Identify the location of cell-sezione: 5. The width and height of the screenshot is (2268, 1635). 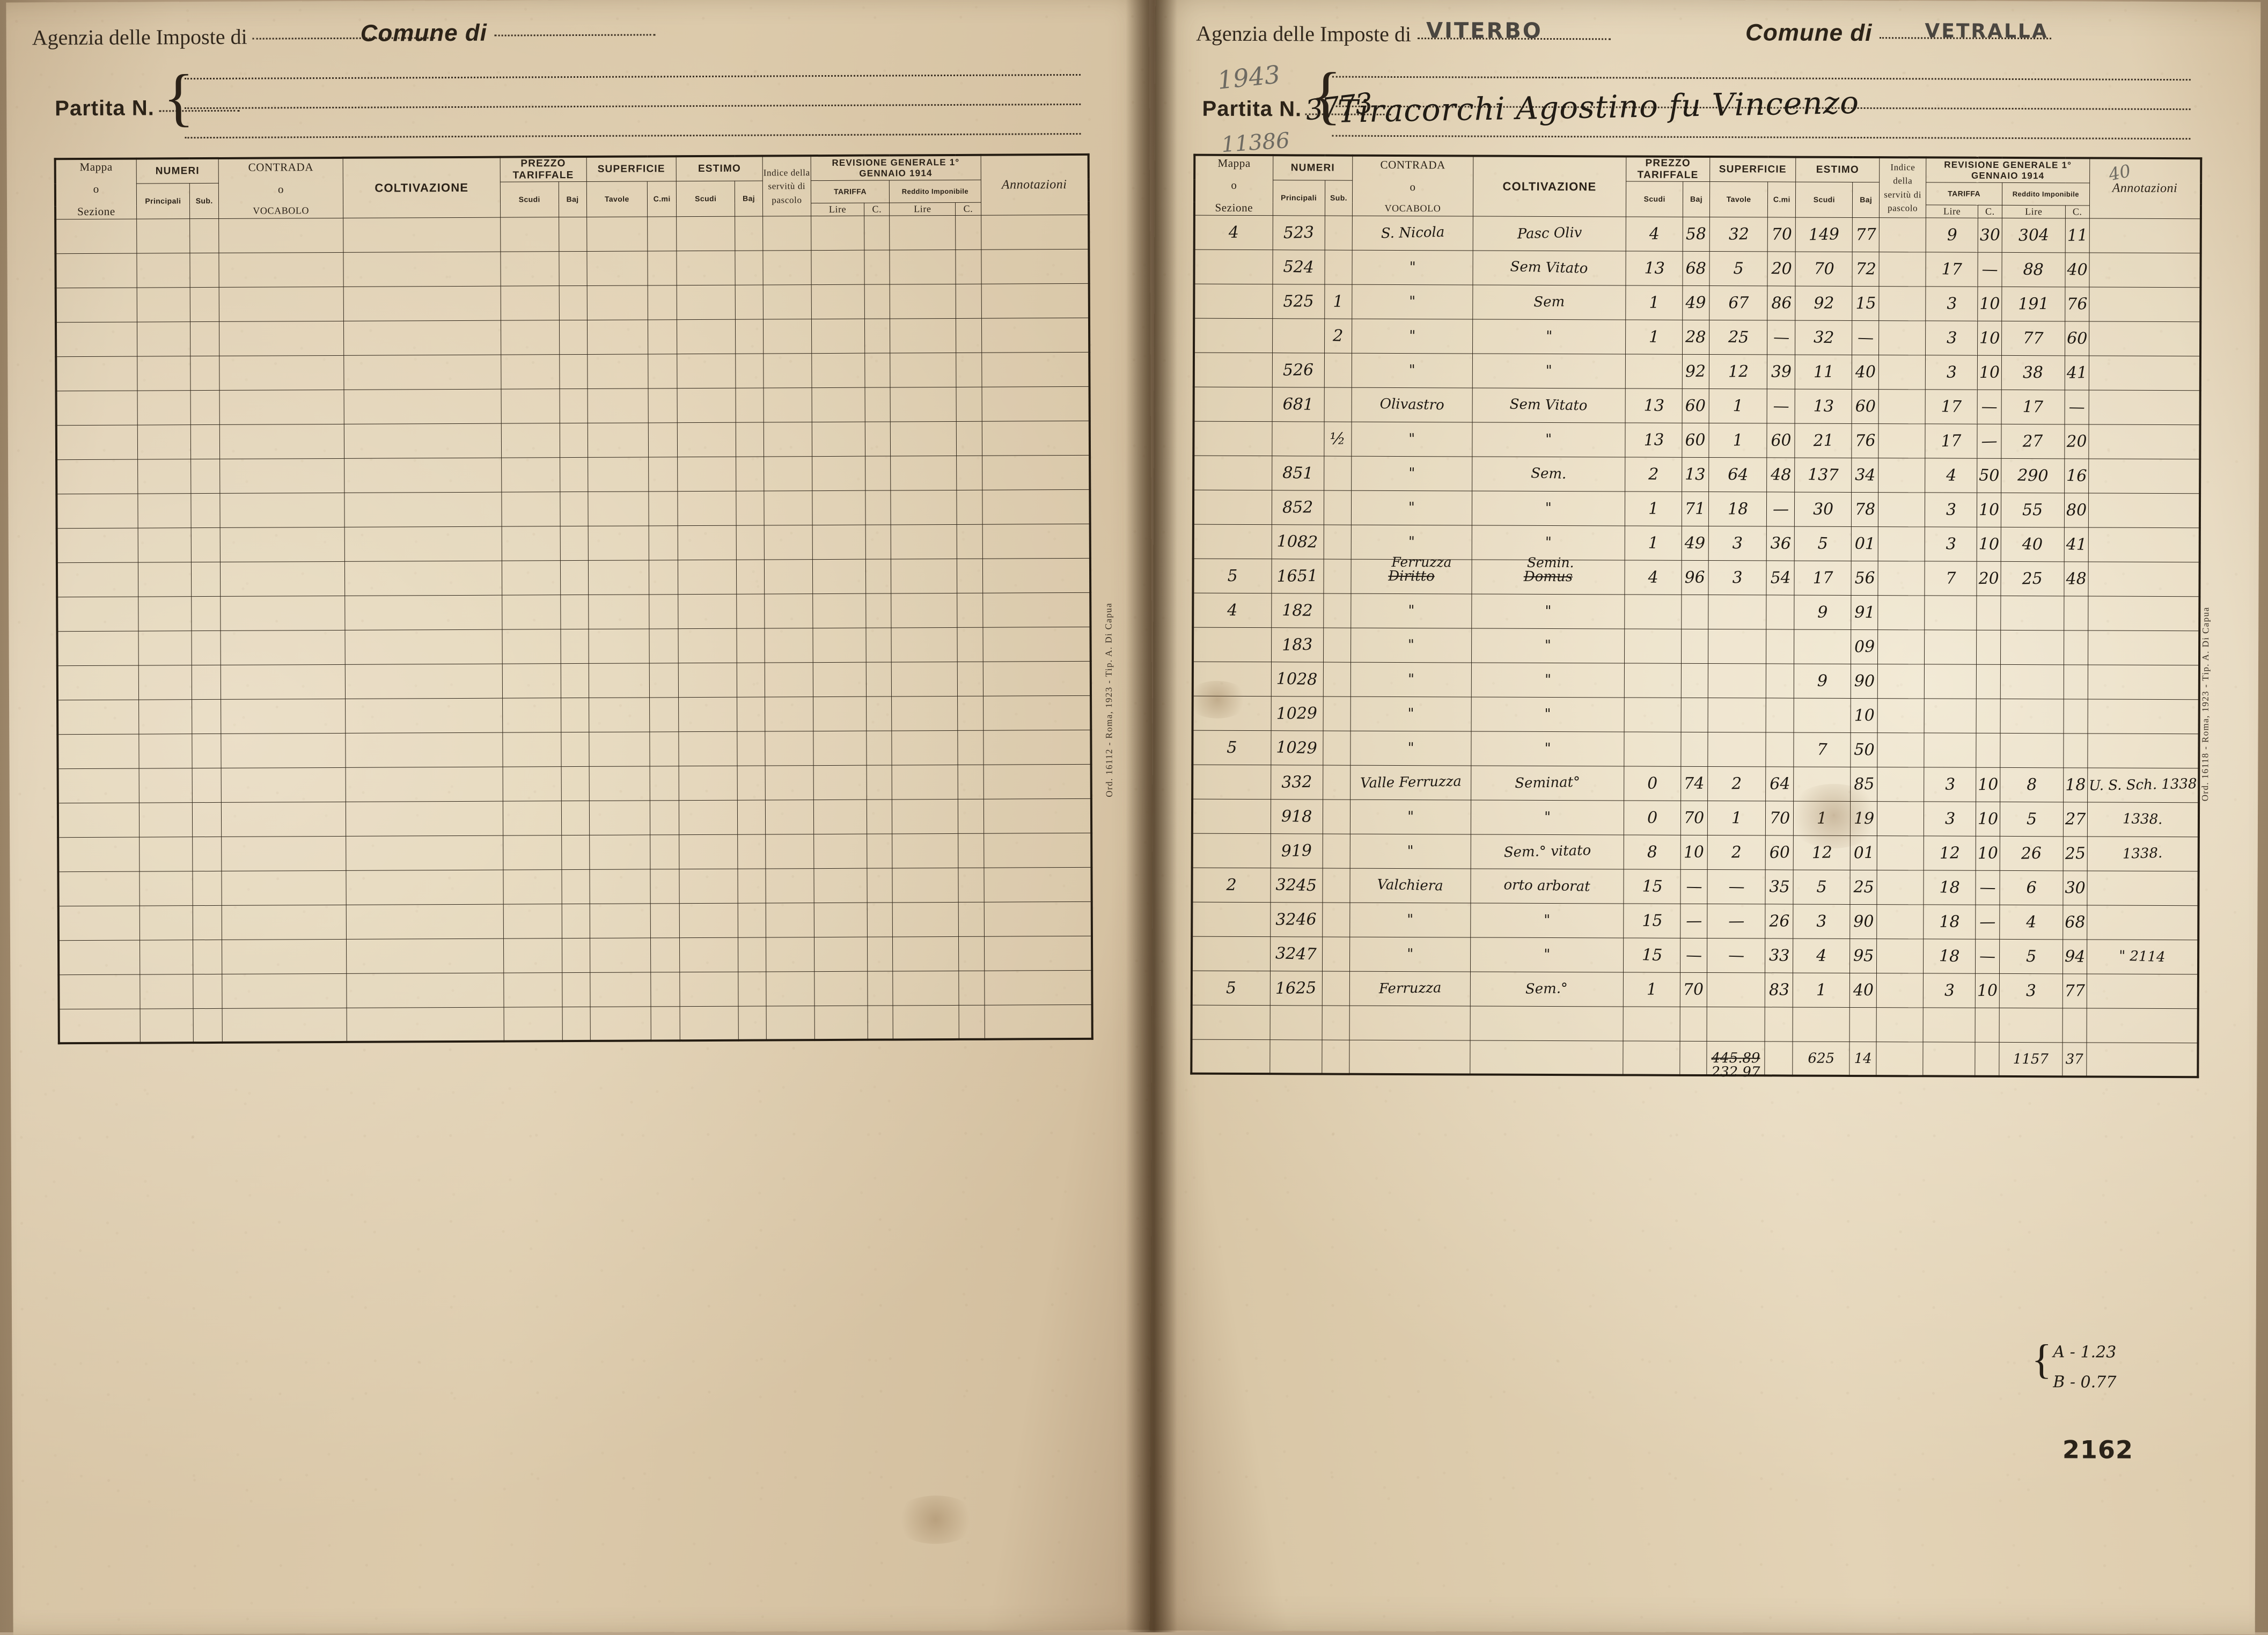
(1231, 748).